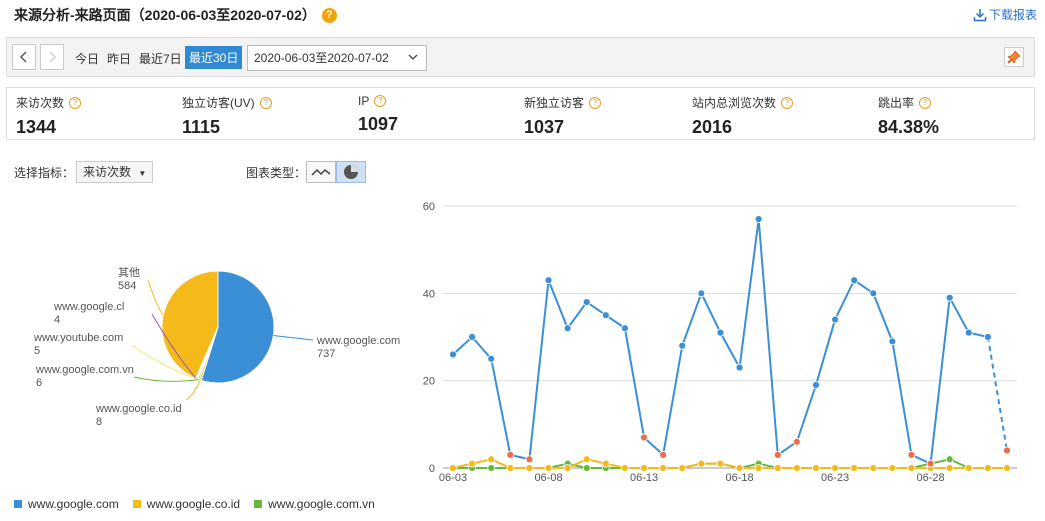  What do you see at coordinates (99, 422) in the screenshot?
I see `pie-value-label: 8` at bounding box center [99, 422].